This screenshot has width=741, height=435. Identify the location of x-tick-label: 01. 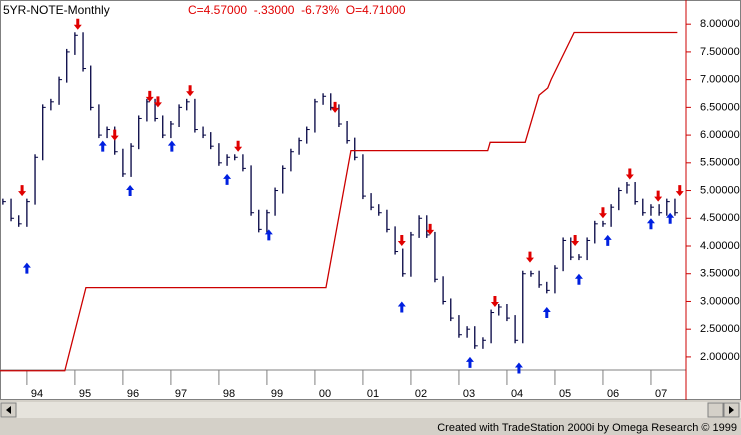
(373, 394).